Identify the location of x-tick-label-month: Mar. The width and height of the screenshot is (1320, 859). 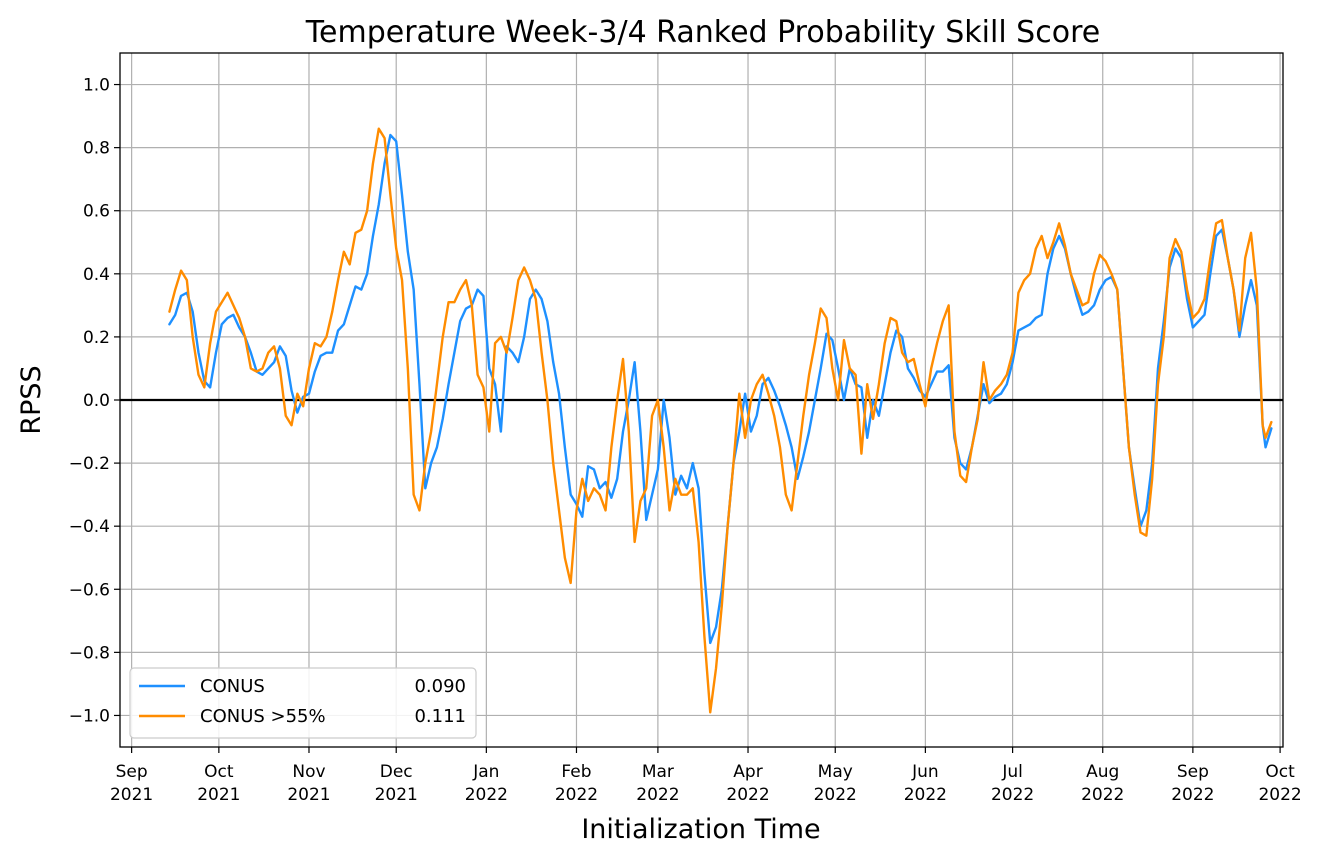
(658, 772).